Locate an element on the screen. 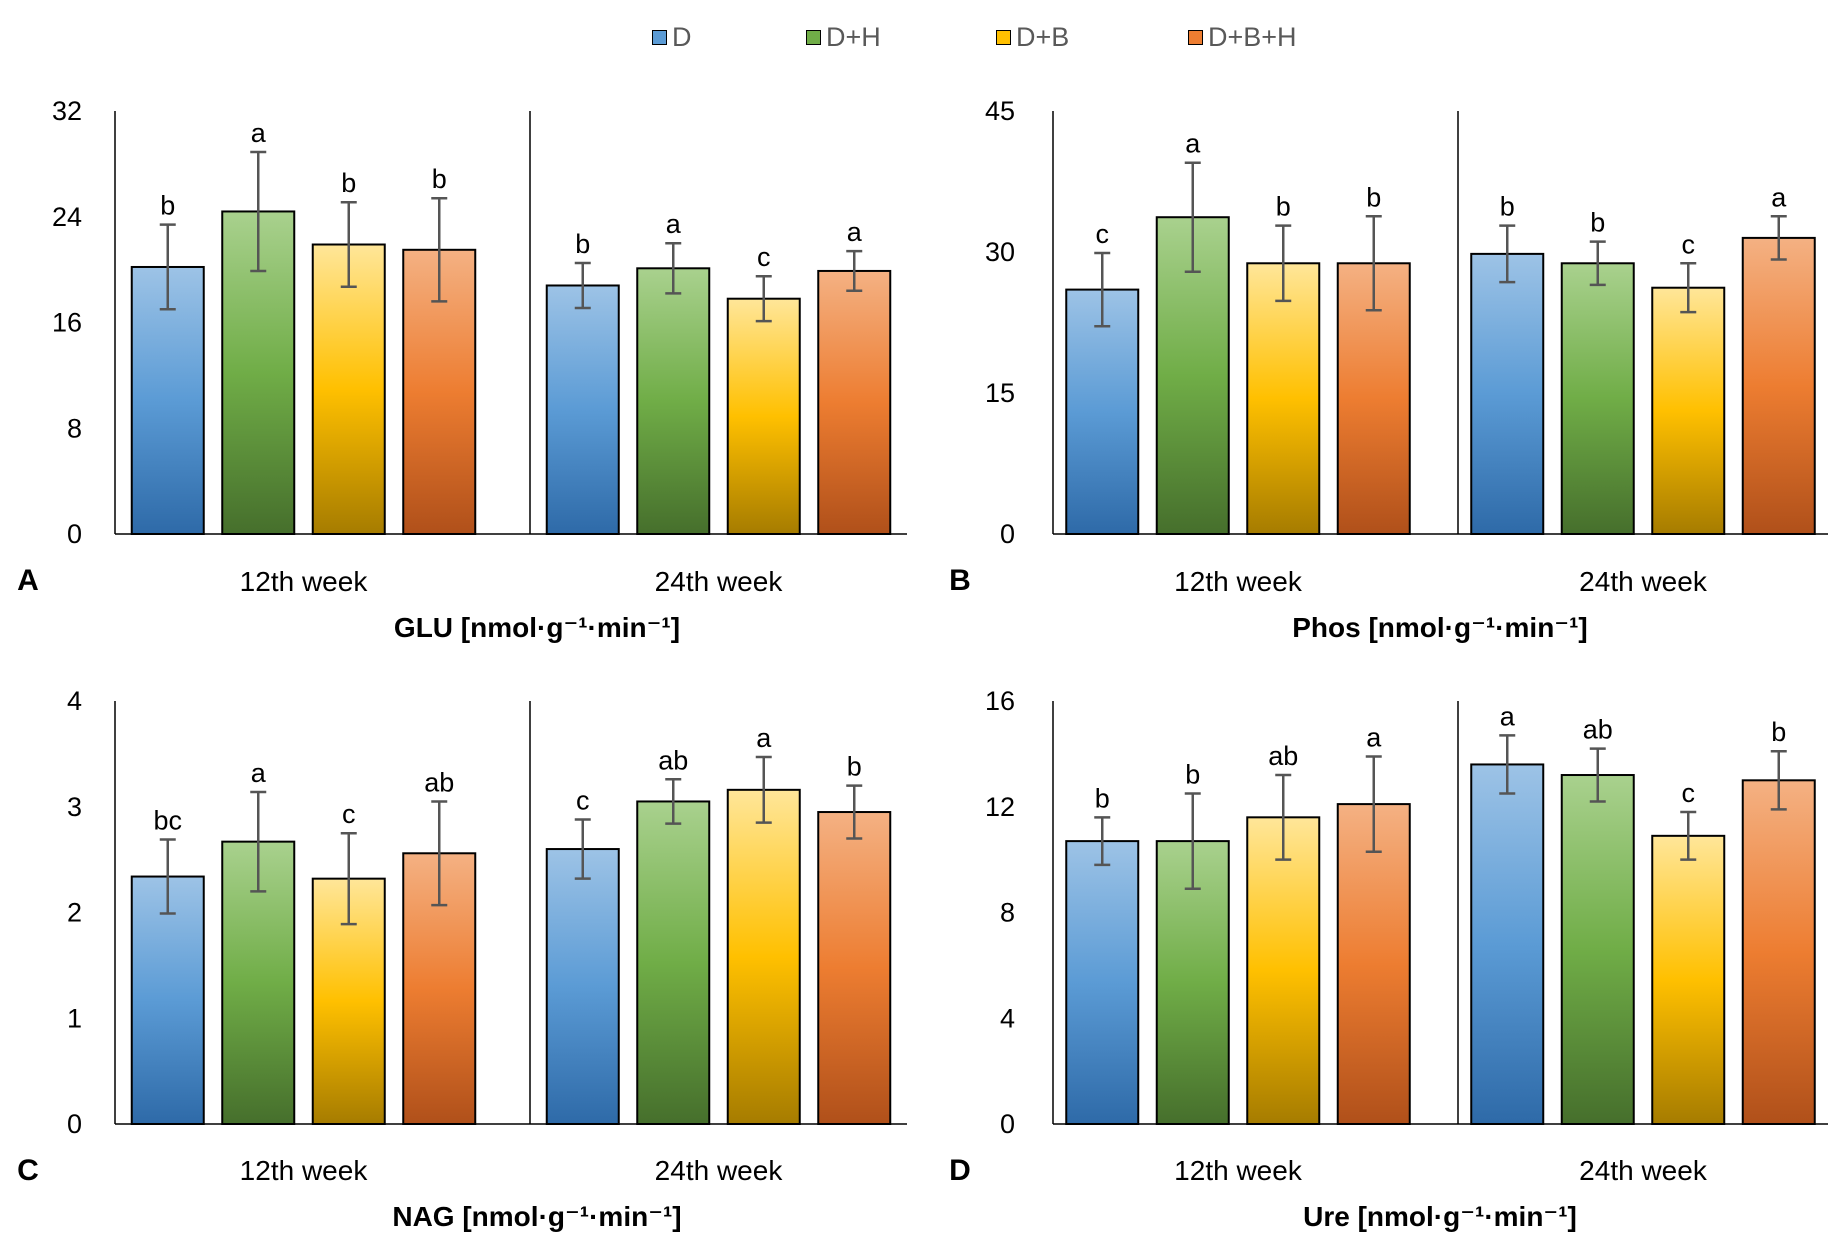  y-tick-label: 3 is located at coordinates (74, 807).